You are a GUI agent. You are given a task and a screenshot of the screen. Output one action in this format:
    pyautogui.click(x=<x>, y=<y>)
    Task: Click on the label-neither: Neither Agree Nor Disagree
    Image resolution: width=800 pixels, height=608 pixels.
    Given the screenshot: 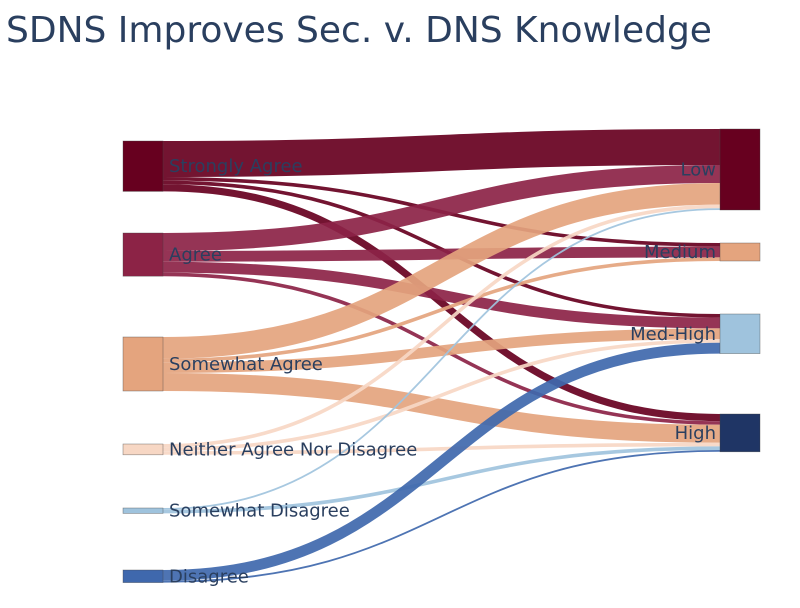 What is the action you would take?
    pyautogui.click(x=293, y=449)
    